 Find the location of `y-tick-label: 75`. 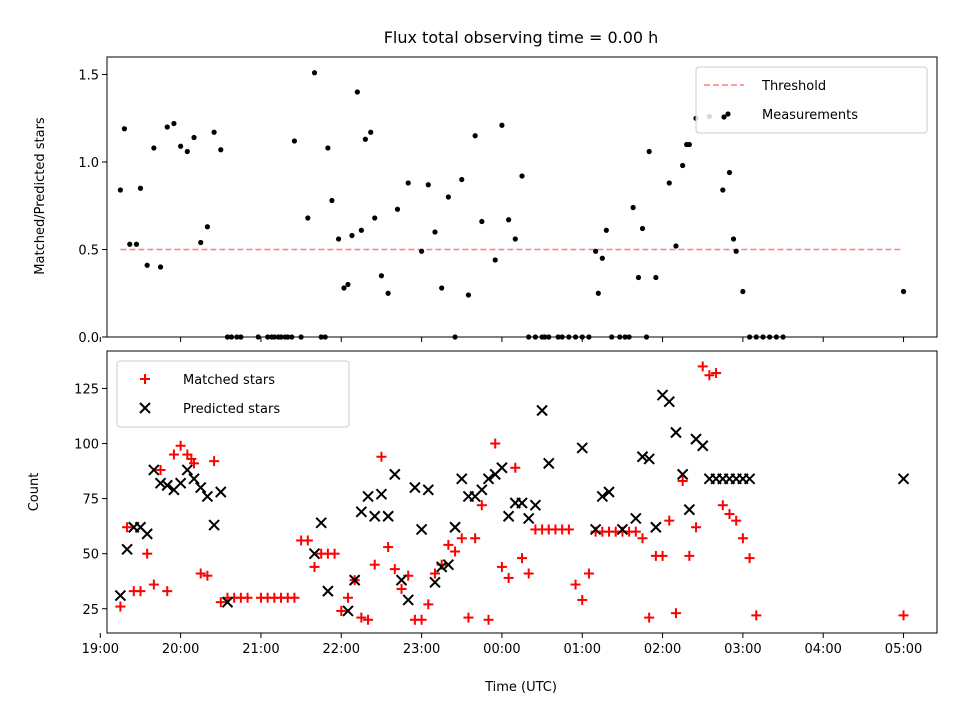

y-tick-label: 75 is located at coordinates (90, 500).